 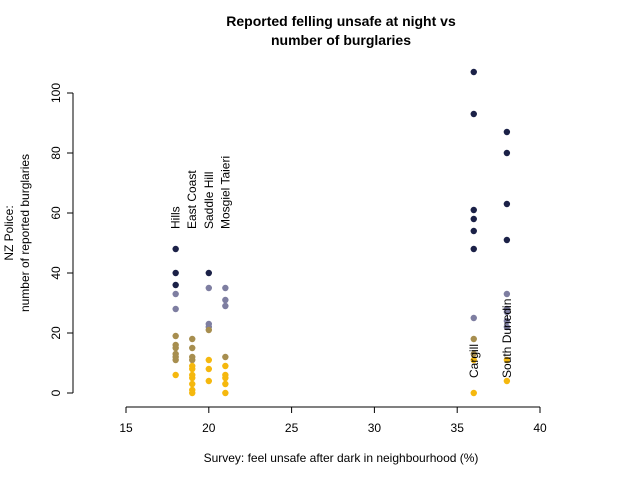 What do you see at coordinates (225, 192) in the screenshot?
I see `point-annotation: Mosgiel Taieri` at bounding box center [225, 192].